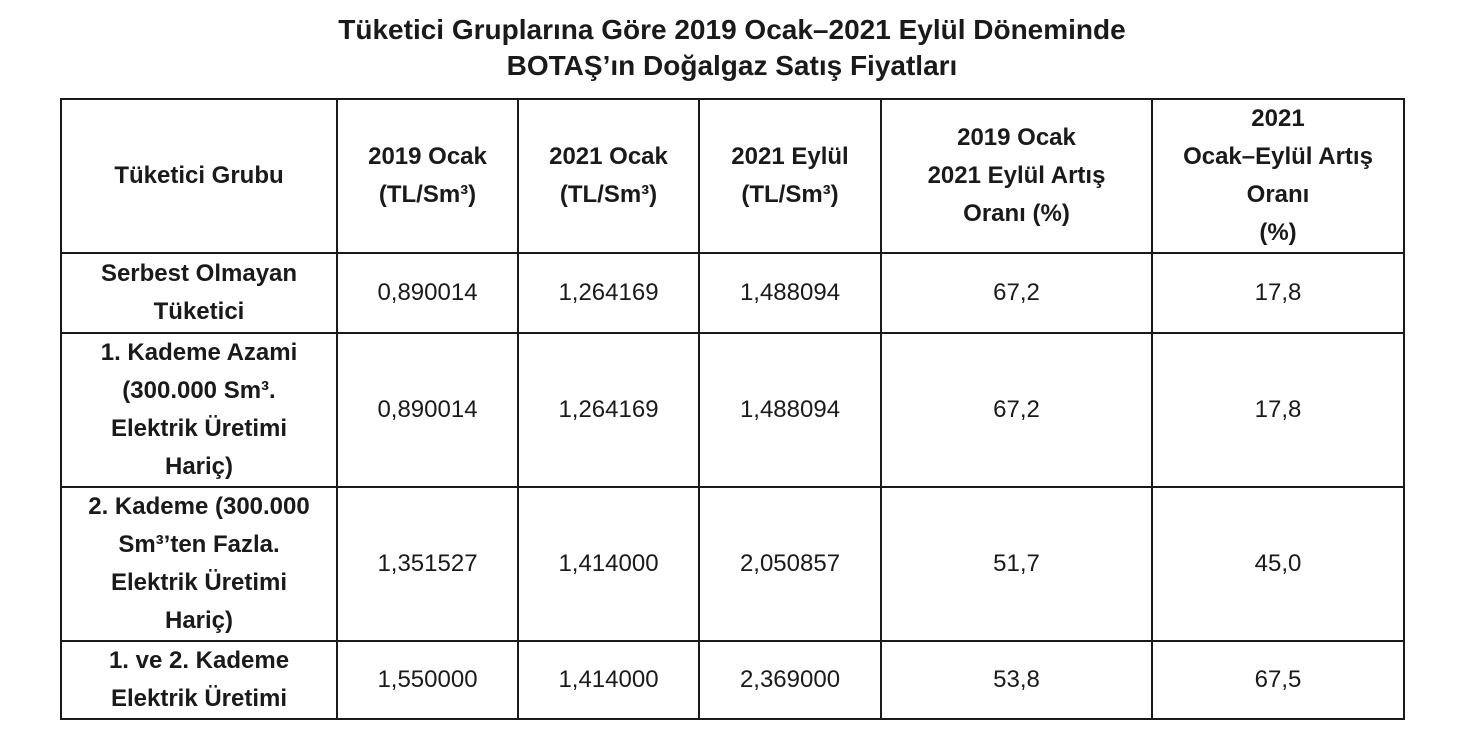 The width and height of the screenshot is (1476, 730). I want to click on header-text: Ocak–Eylül Artış, so click(1278, 156).